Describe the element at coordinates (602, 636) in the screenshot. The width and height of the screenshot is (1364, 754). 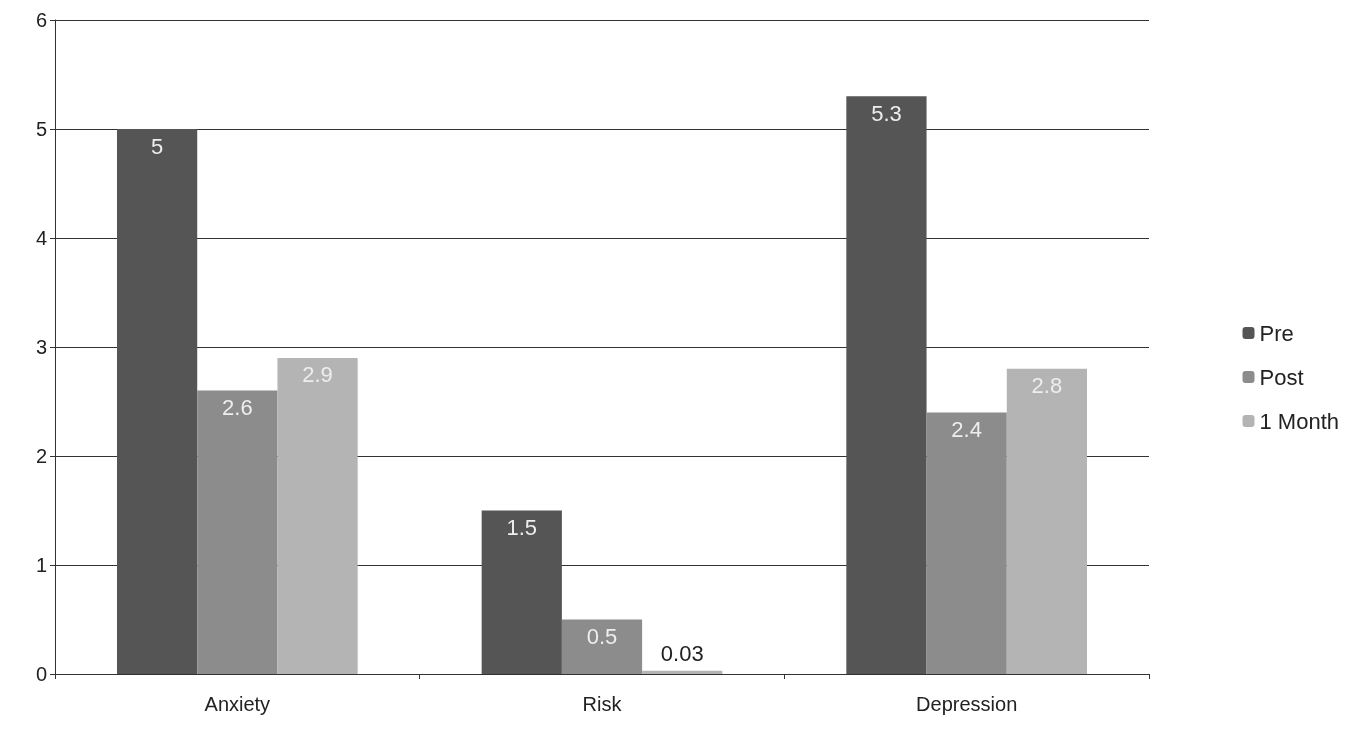
I see `data-label: 0.5` at that location.